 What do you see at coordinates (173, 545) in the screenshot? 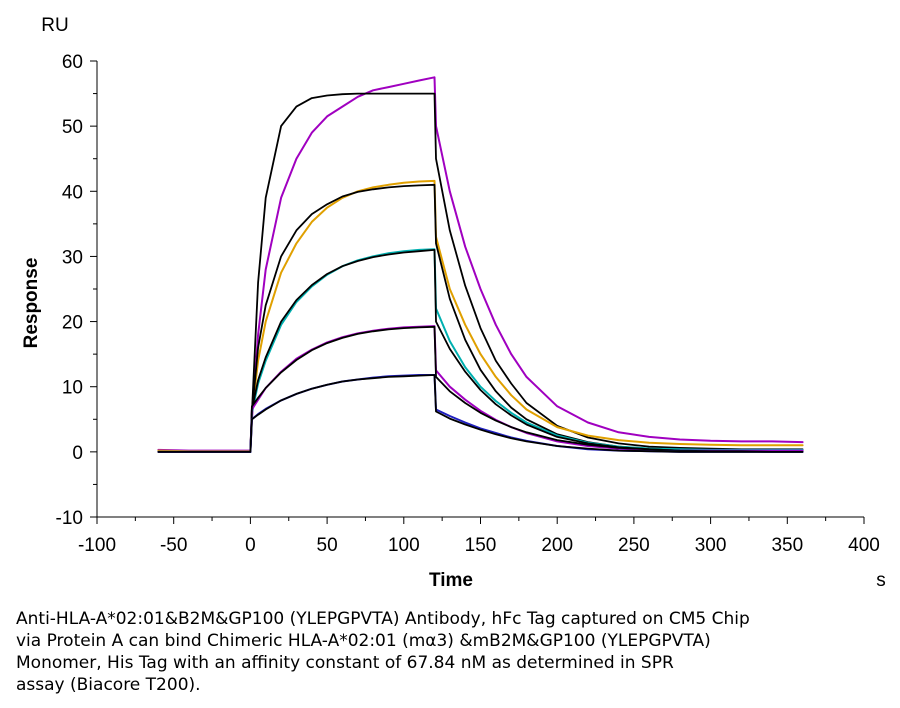
I see `x-tick-label: -50` at bounding box center [173, 545].